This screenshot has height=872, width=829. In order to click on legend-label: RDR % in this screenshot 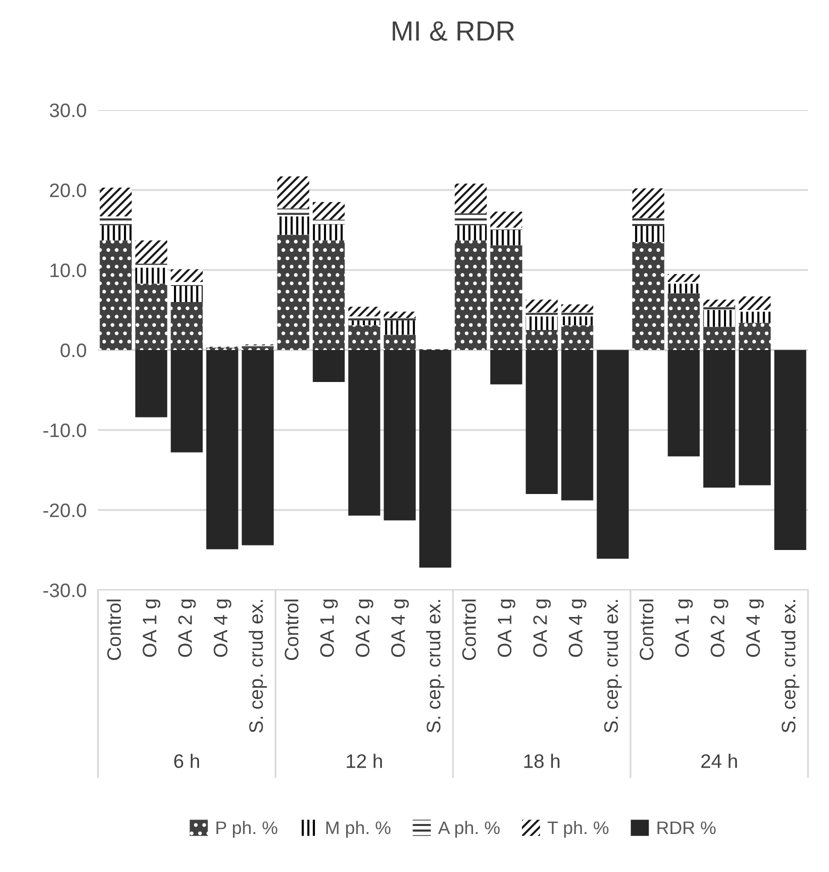, I will do `click(687, 827)`.